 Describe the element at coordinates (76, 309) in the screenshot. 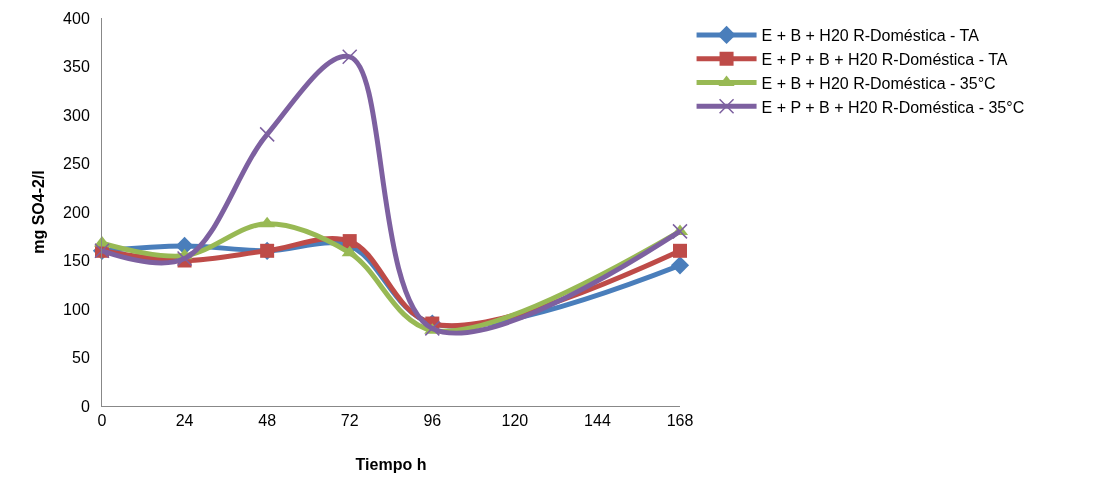

I see `y-tick-label: 100` at that location.